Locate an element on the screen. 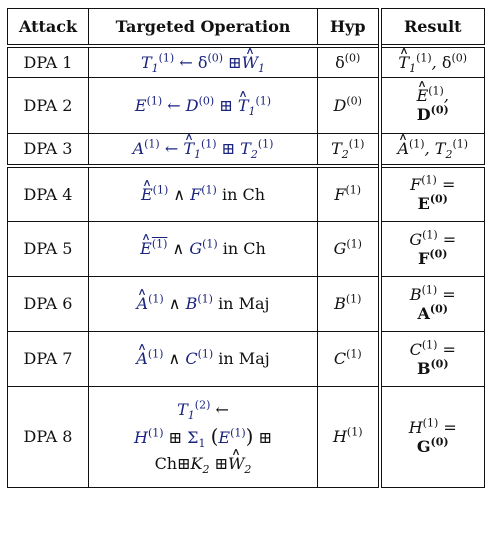 The height and width of the screenshot is (533, 491). attack-cell: DPA 5 is located at coordinates (48, 248).